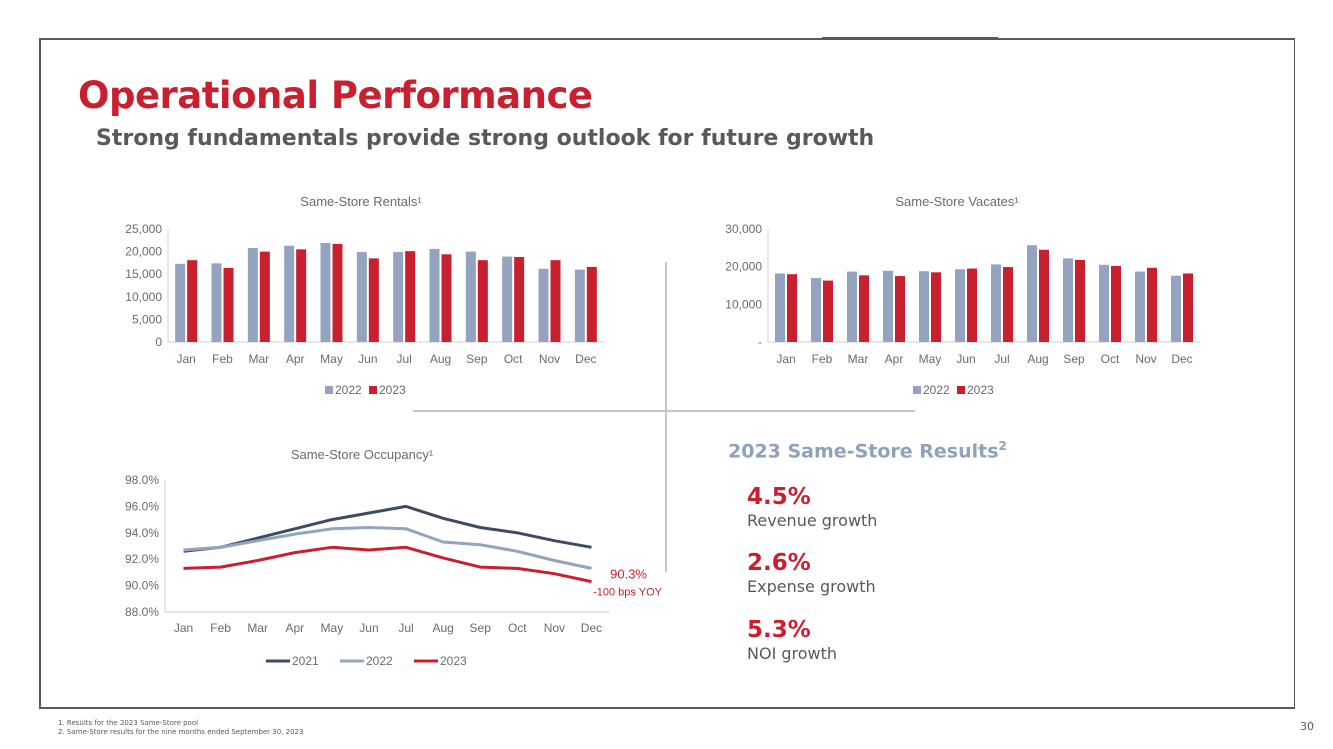 This screenshot has height=749, width=1333. Describe the element at coordinates (142, 506) in the screenshot. I see `y-tick-label: 96.0%` at that location.